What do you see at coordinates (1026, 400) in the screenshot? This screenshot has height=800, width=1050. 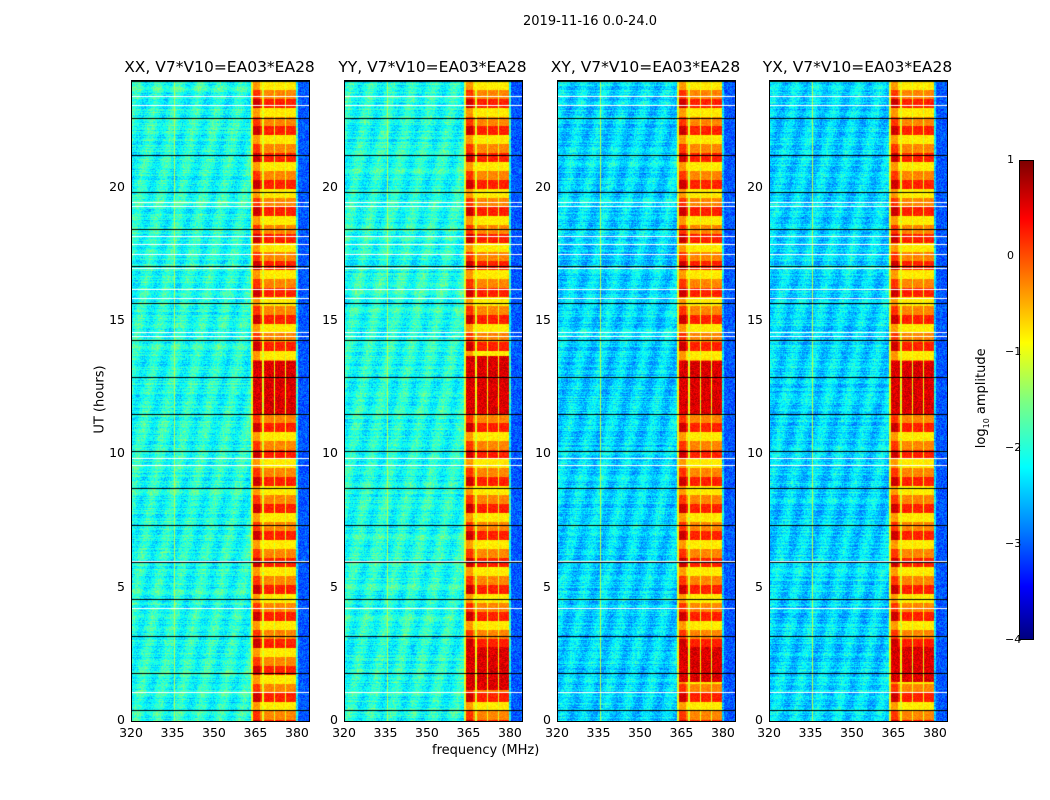 I see `colorbar` at bounding box center [1026, 400].